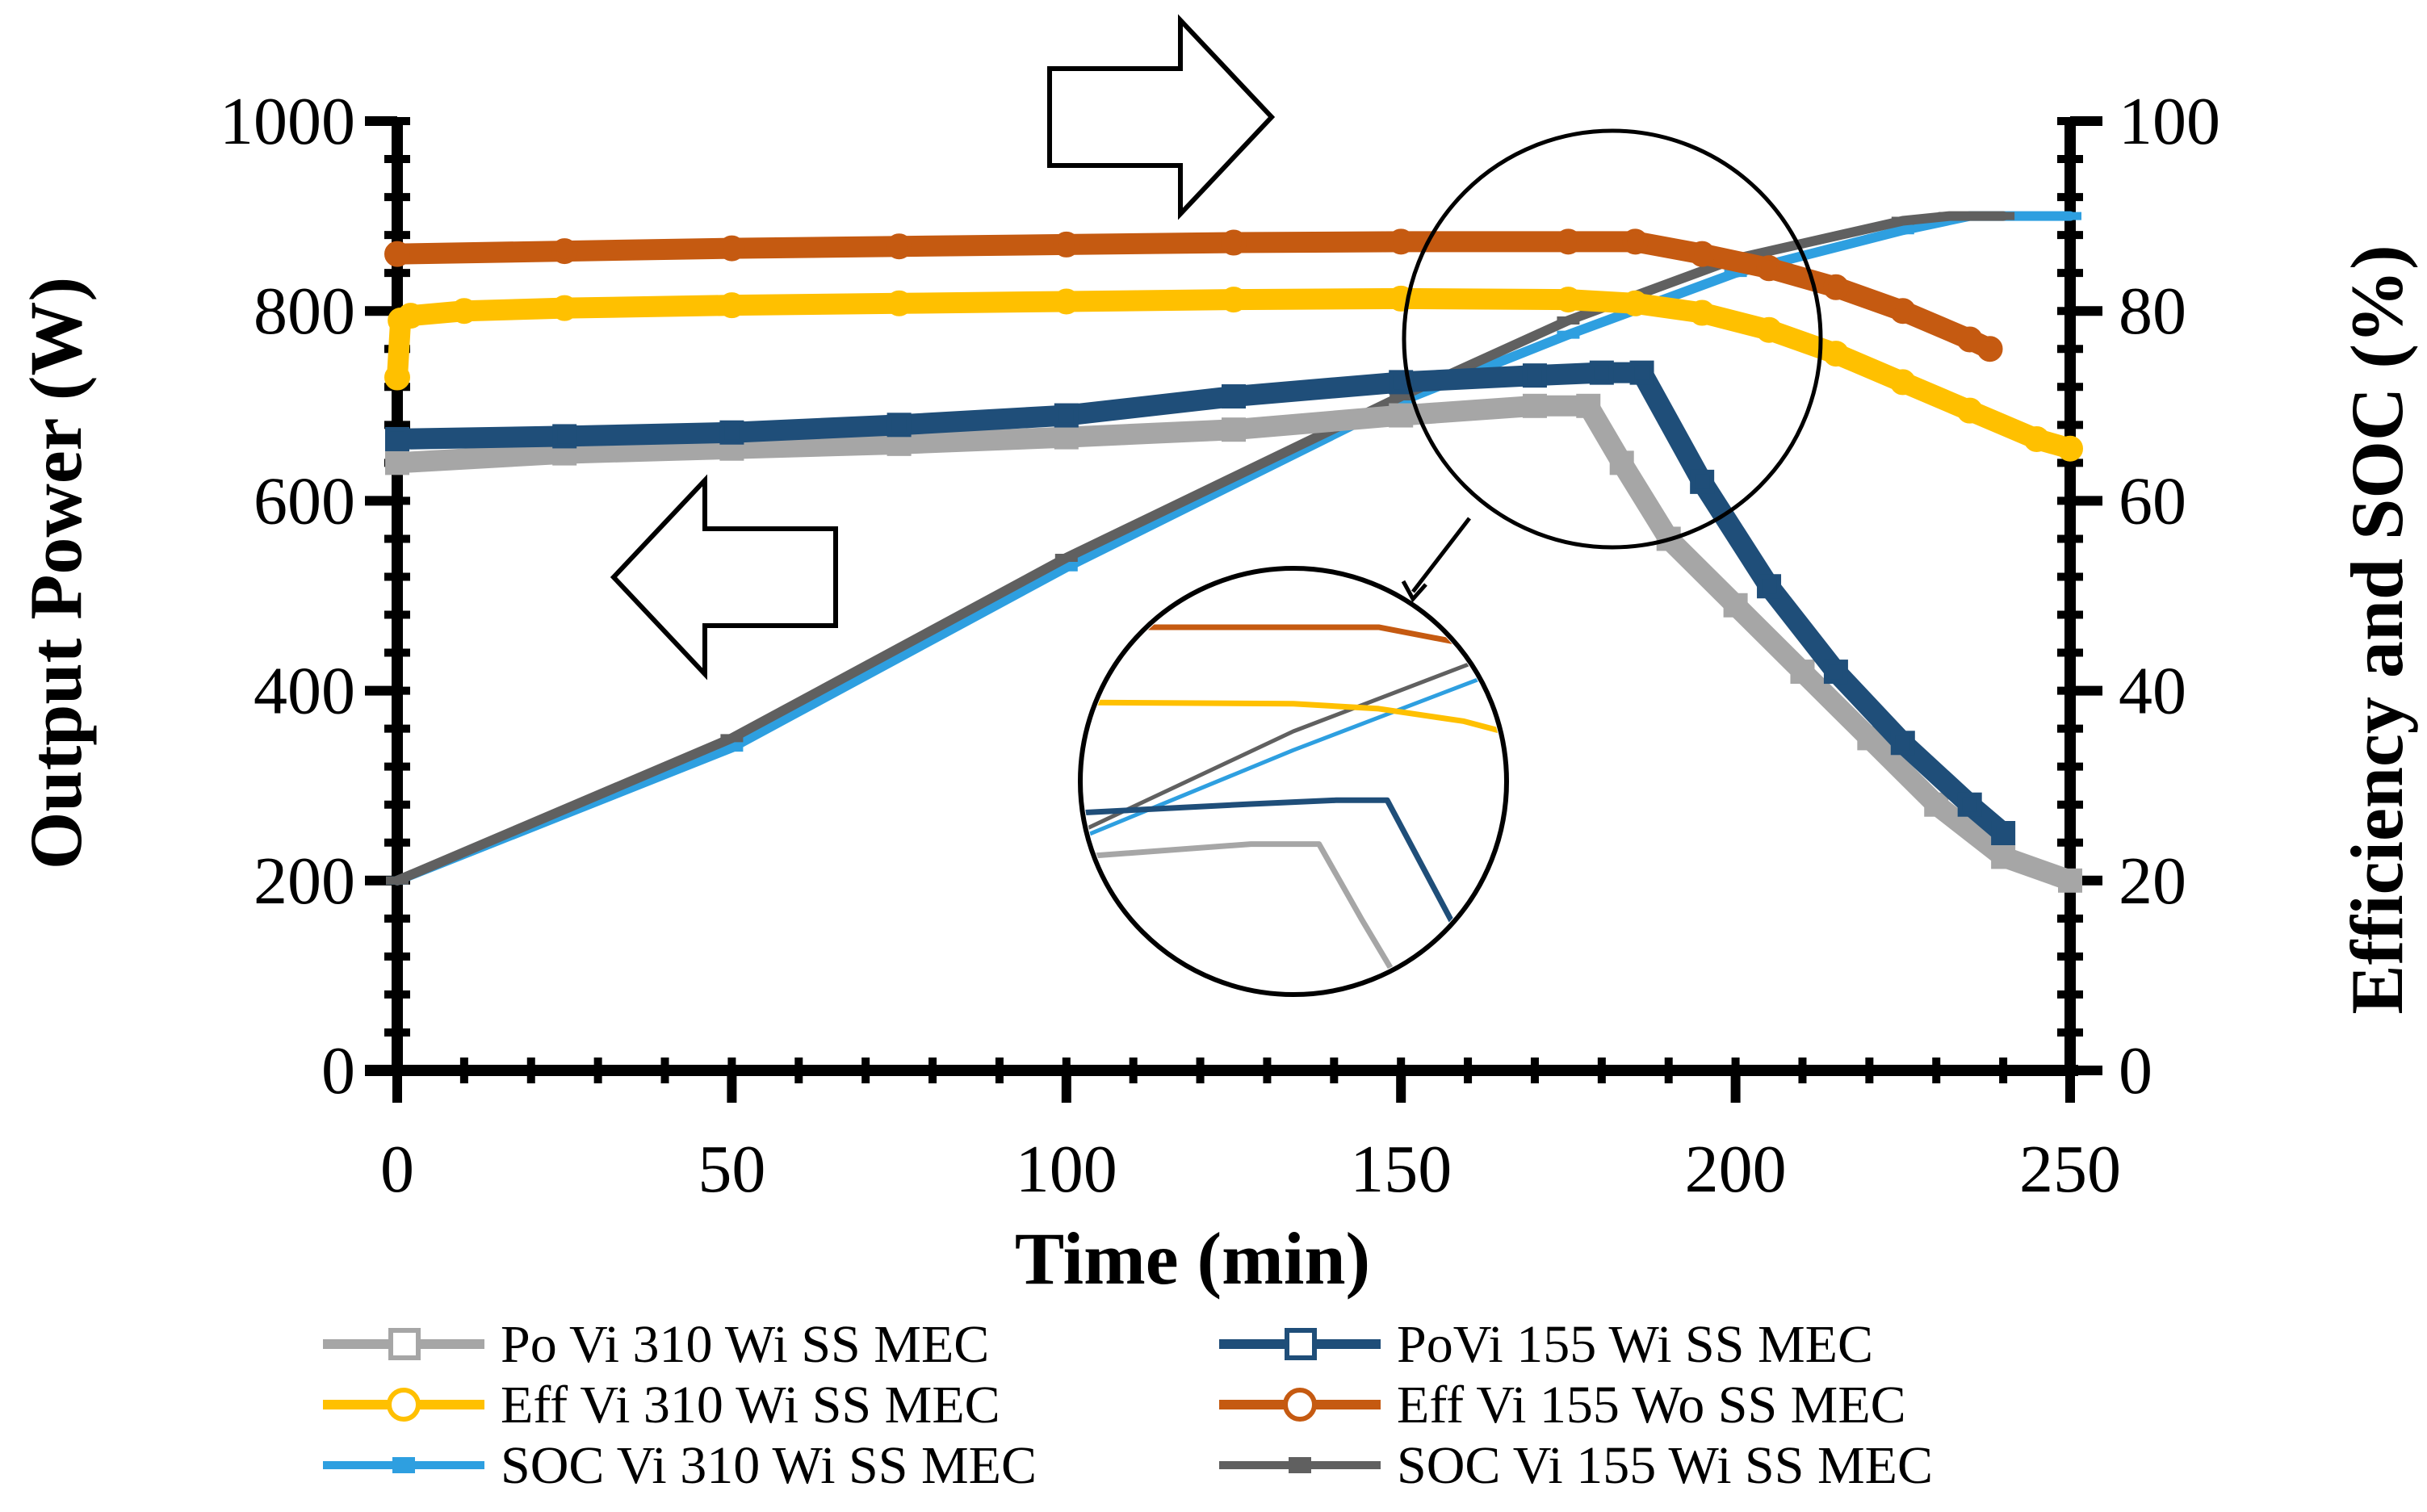 The height and width of the screenshot is (1512, 2427). I want to click on legend-item: PoVi 155 Wi SS MEC, so click(1546, 1344).